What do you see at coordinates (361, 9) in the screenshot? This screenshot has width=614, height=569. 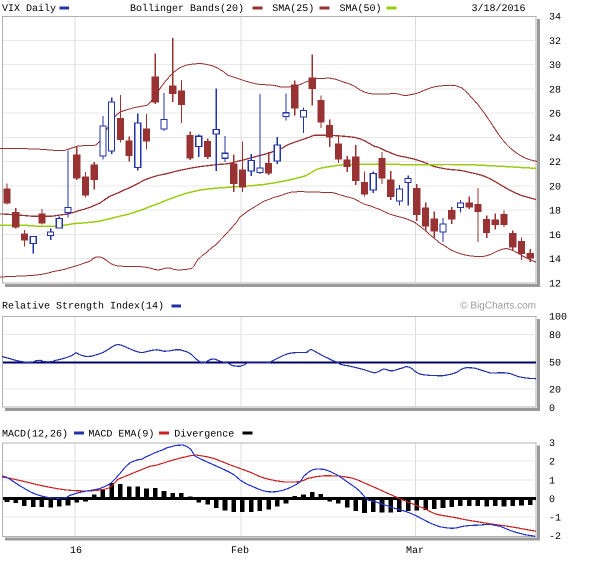 I see `svg-text: SMA(50)` at bounding box center [361, 9].